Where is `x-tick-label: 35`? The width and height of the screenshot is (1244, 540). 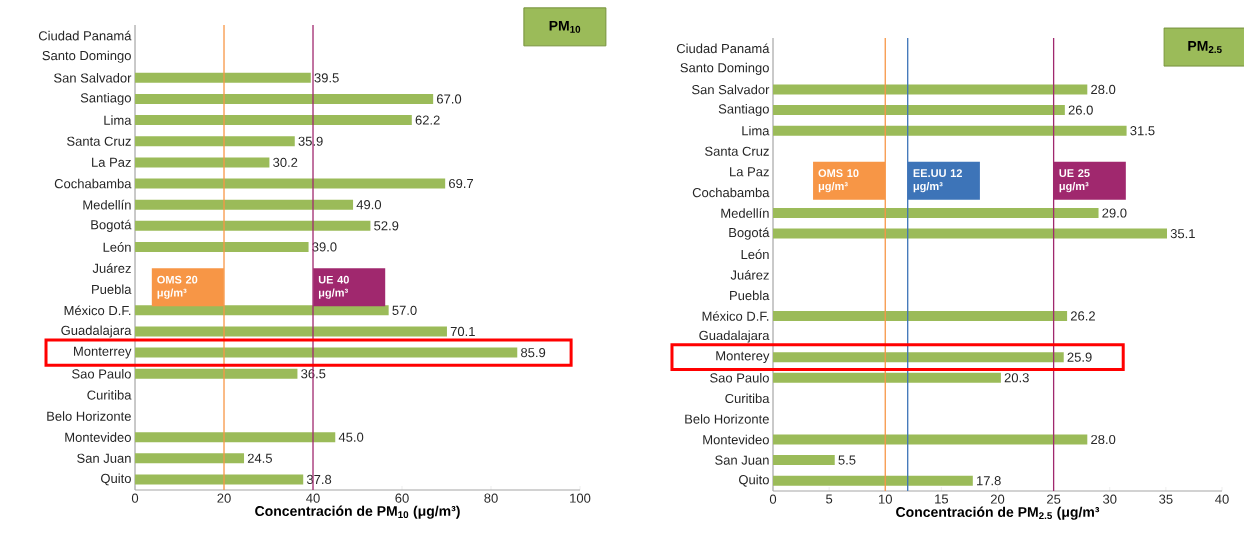 x-tick-label: 35 is located at coordinates (1166, 499).